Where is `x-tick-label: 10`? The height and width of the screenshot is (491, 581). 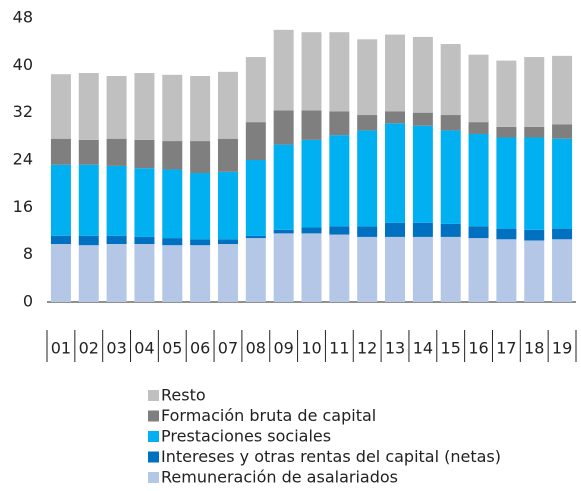 x-tick-label: 10 is located at coordinates (311, 348).